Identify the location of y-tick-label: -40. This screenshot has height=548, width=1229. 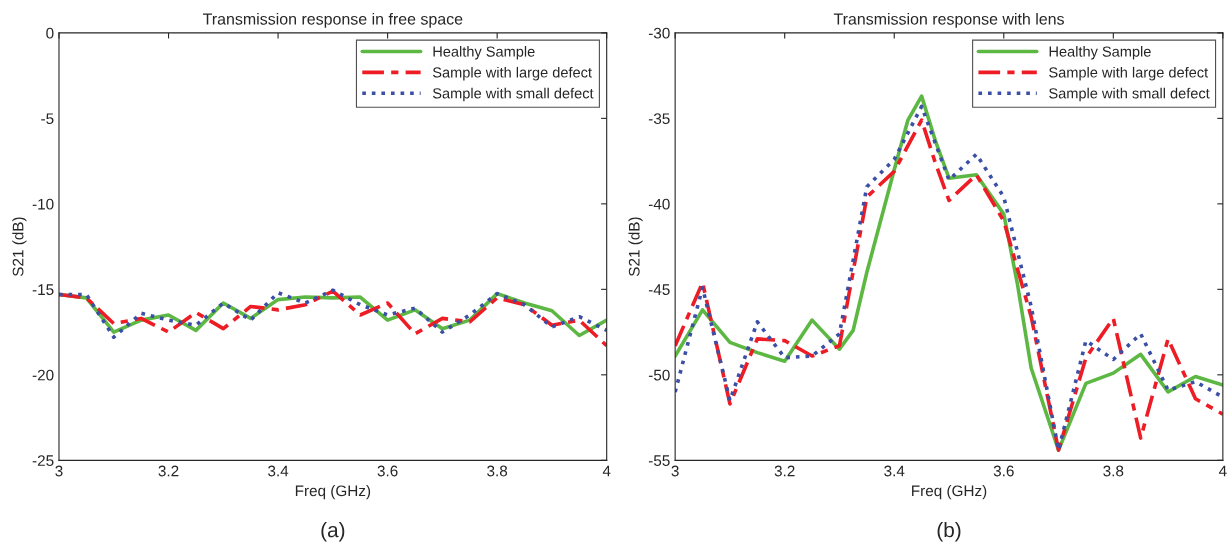
(659, 204).